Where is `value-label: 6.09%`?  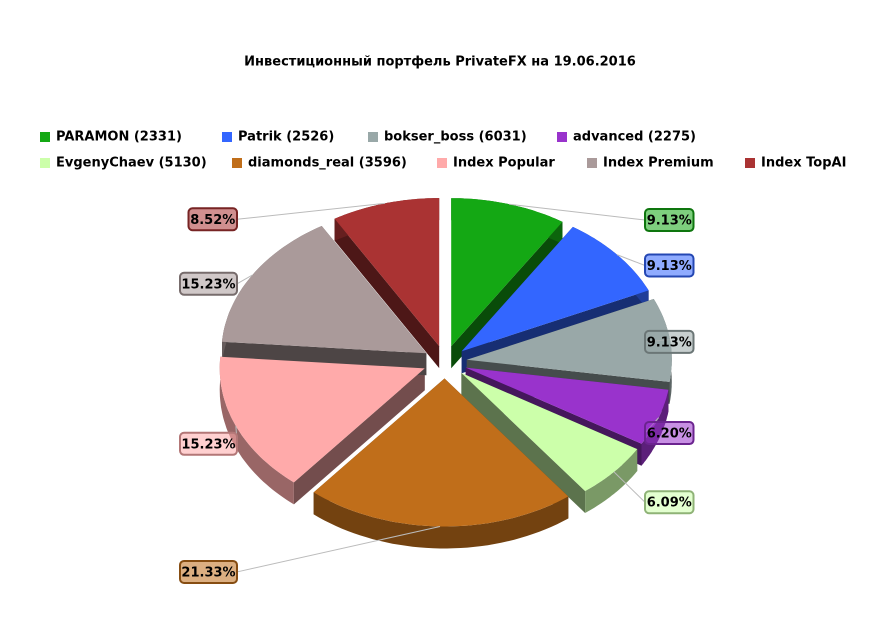 value-label: 6.09% is located at coordinates (669, 503).